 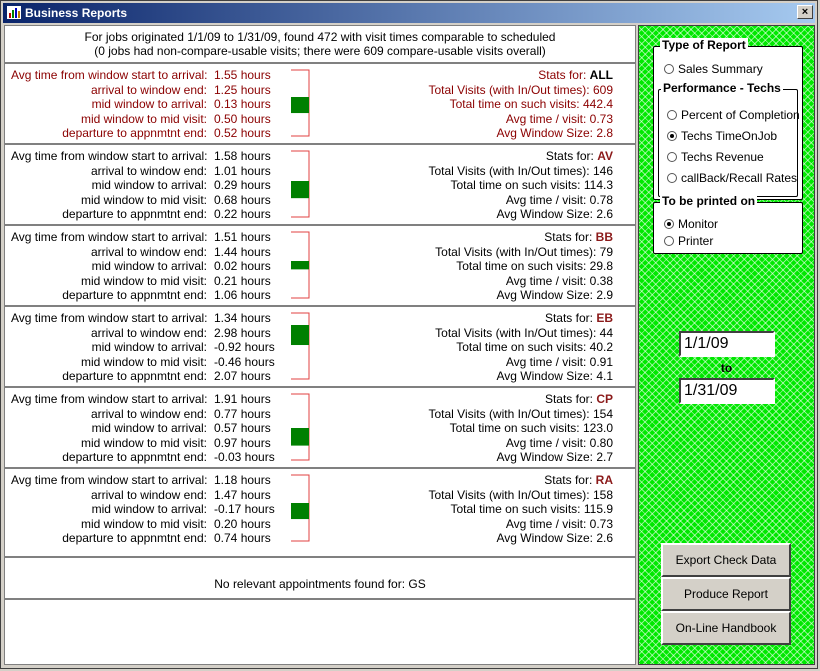 I want to click on performance-techs-title: Performance - Techs, so click(x=722, y=88).